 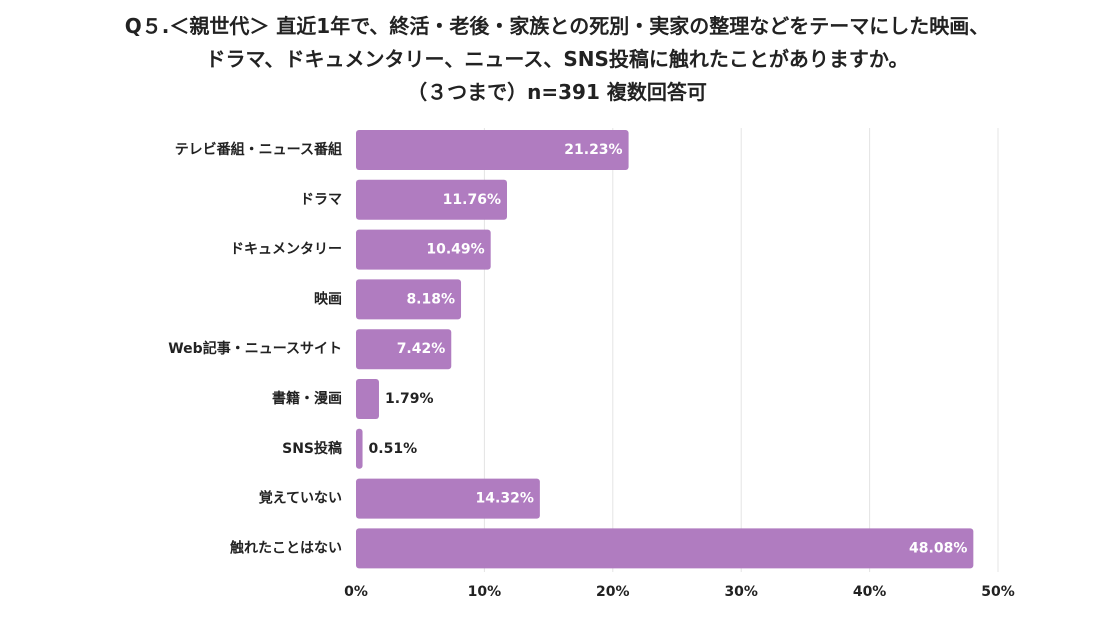 What do you see at coordinates (285, 547) in the screenshot?
I see `category-label: 触れたことはない` at bounding box center [285, 547].